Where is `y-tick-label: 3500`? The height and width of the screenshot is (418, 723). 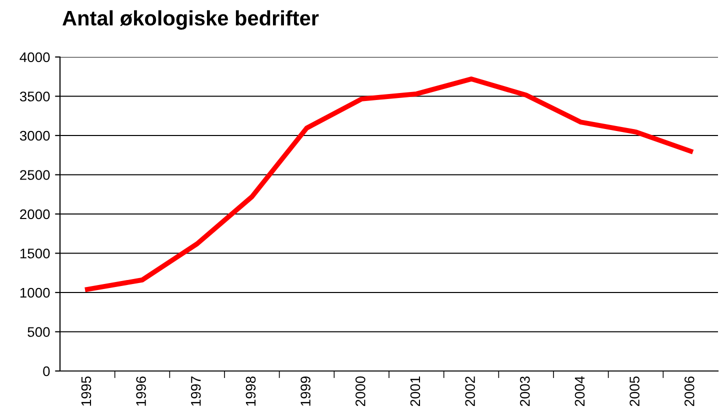 y-tick-label: 3500 is located at coordinates (35, 97).